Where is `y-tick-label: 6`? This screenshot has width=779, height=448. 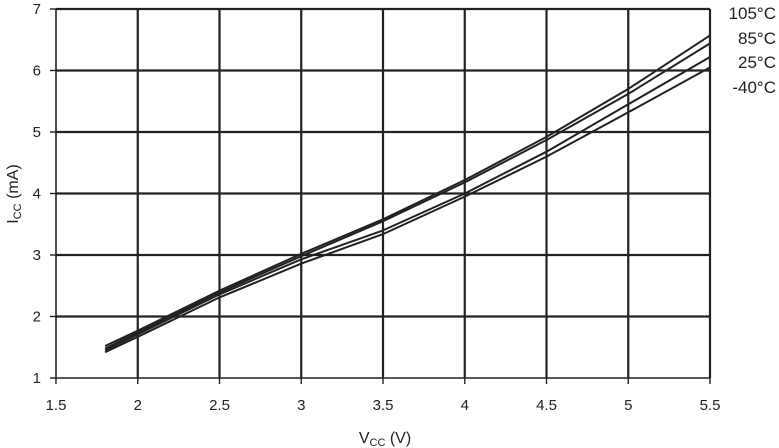 y-tick-label: 6 is located at coordinates (37, 71).